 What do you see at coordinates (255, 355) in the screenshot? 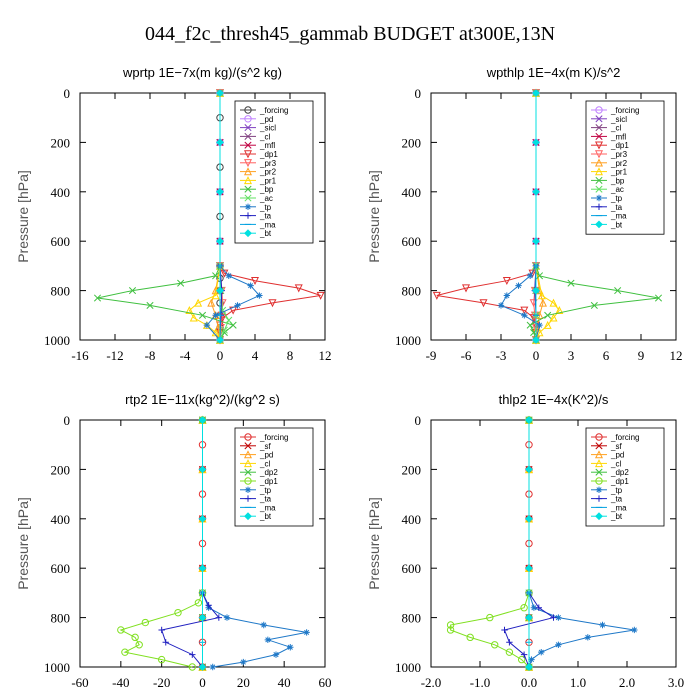
I see `x-tick-label: 4` at bounding box center [255, 355].